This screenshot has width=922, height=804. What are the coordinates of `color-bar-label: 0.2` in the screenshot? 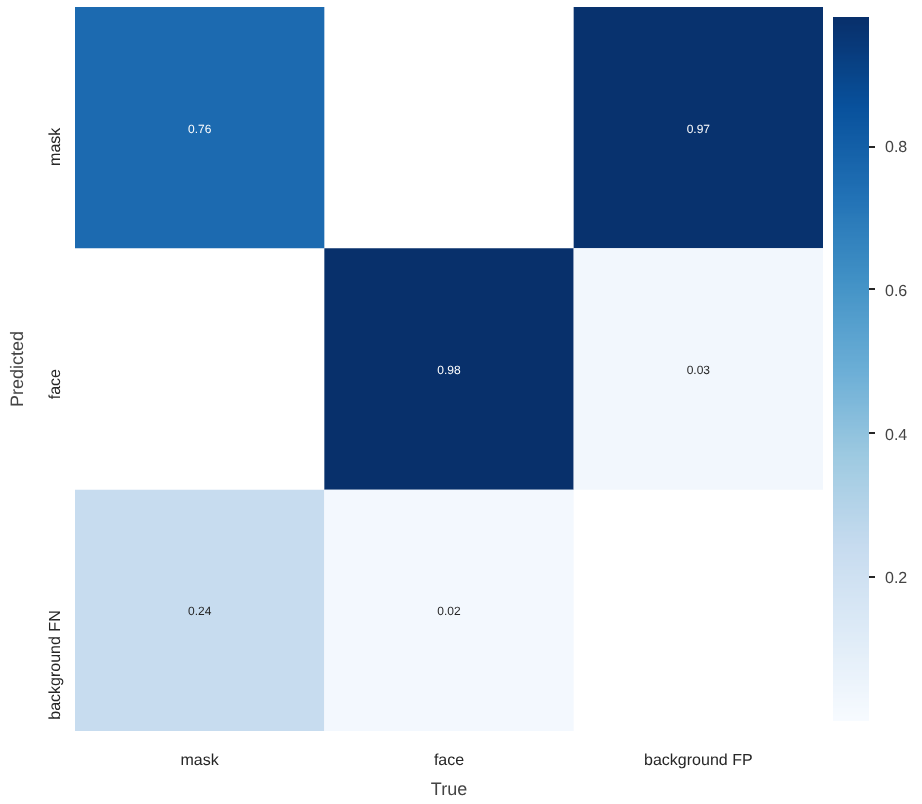 It's located at (897, 578).